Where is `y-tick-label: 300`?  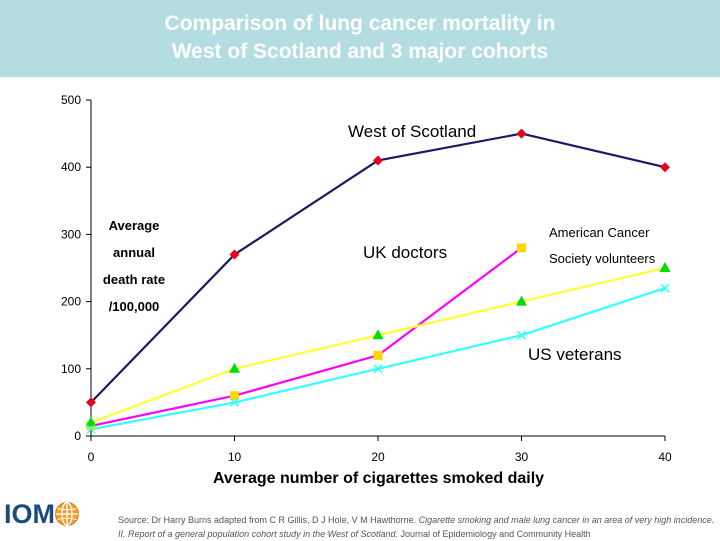
y-tick-label: 300 is located at coordinates (71, 234).